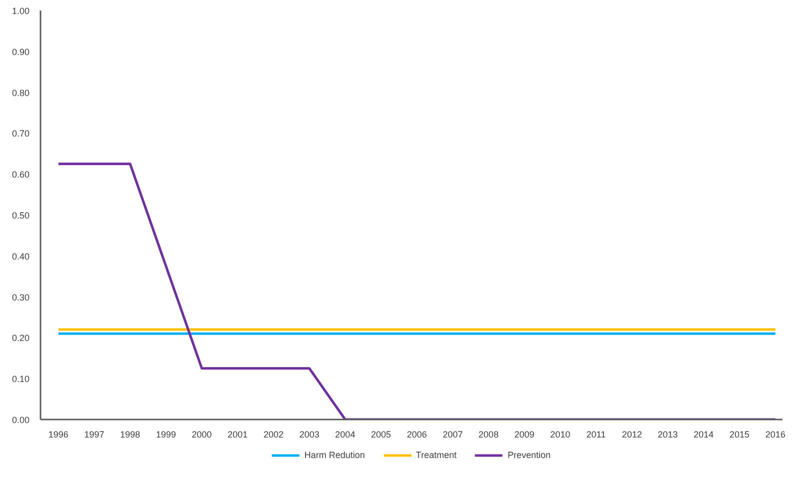 This screenshot has width=793, height=477. What do you see at coordinates (632, 435) in the screenshot?
I see `x-tick-label: 2012` at bounding box center [632, 435].